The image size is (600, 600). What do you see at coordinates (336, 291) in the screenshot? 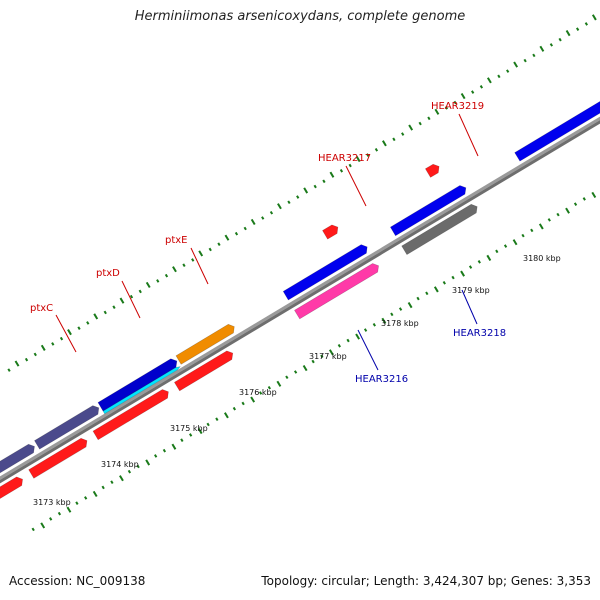
I see `gene-arrow-hear3216` at bounding box center [336, 291].